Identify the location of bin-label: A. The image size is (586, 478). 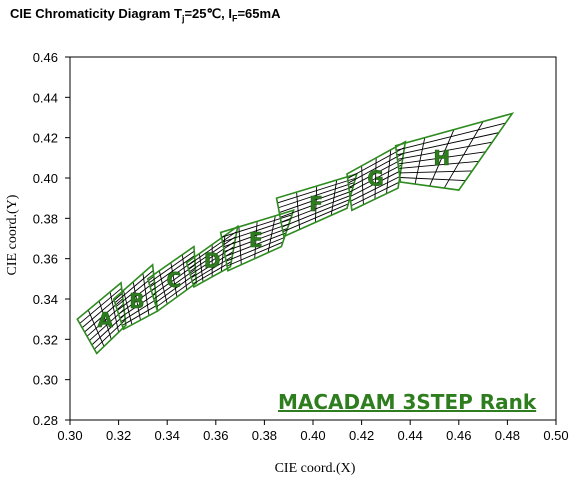
(105, 320).